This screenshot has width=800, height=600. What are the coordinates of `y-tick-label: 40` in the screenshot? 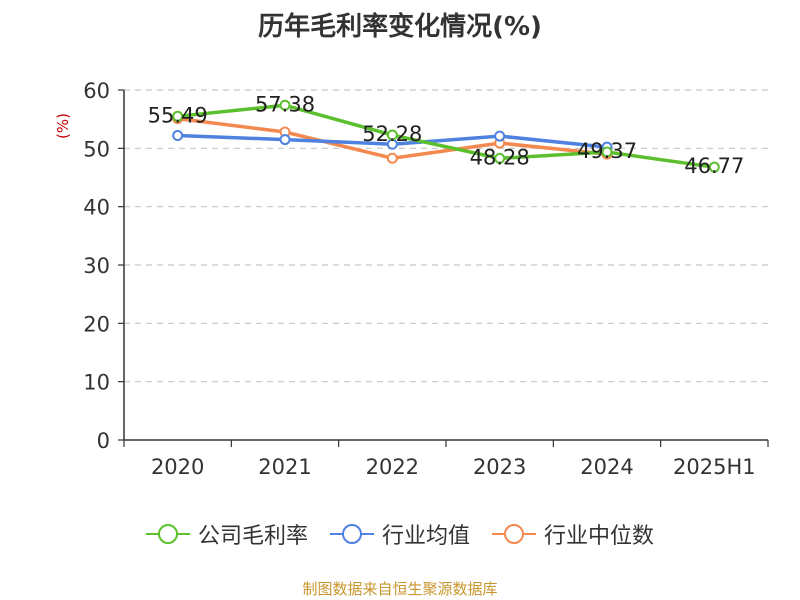 It's located at (96, 208).